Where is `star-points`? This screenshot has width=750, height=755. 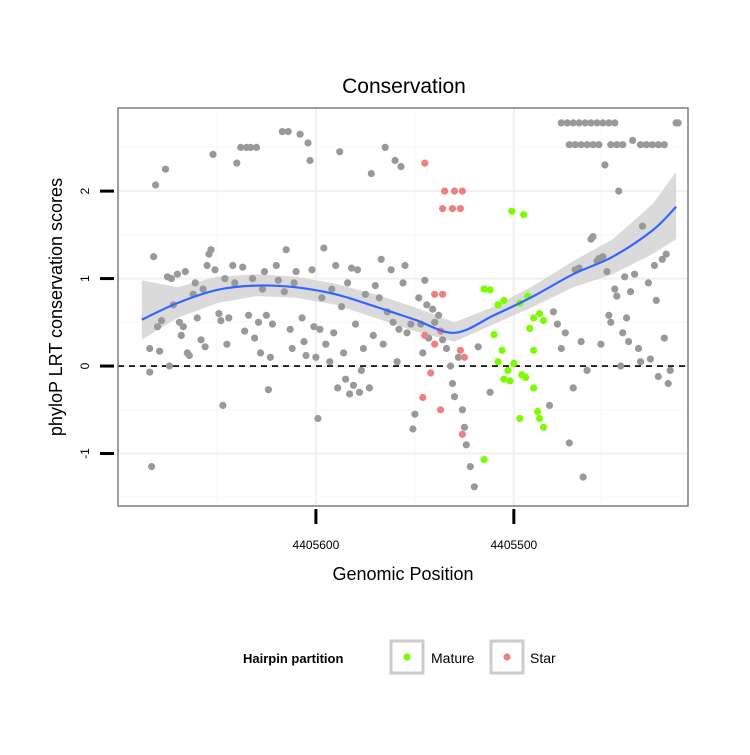
star-points is located at coordinates (443, 298).